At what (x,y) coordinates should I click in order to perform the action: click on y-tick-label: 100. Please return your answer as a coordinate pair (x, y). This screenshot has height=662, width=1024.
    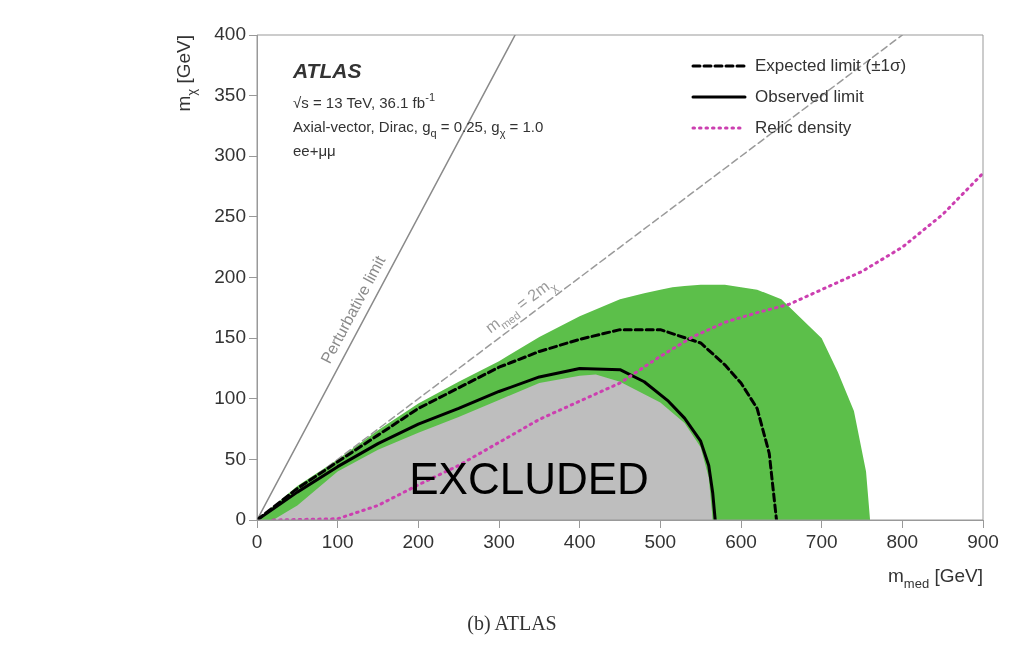
    Looking at the image, I should click on (230, 397).